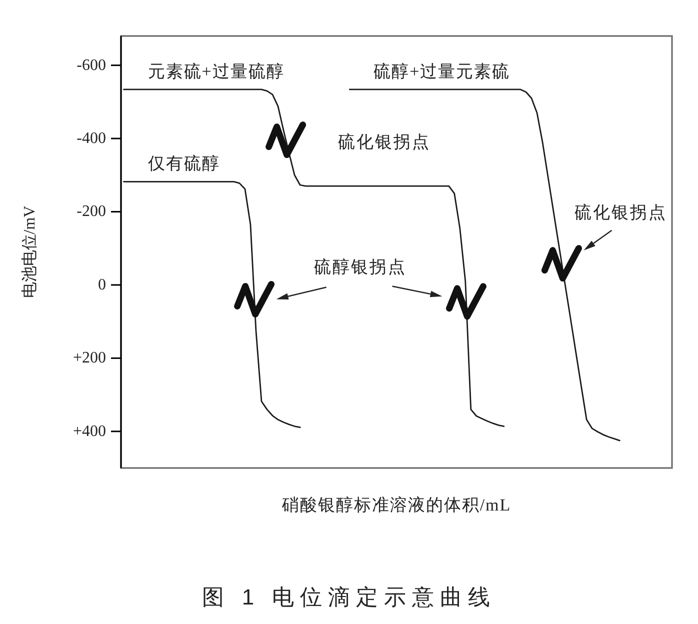  What do you see at coordinates (91, 211) in the screenshot?
I see `y-tick-label: -200` at bounding box center [91, 211].